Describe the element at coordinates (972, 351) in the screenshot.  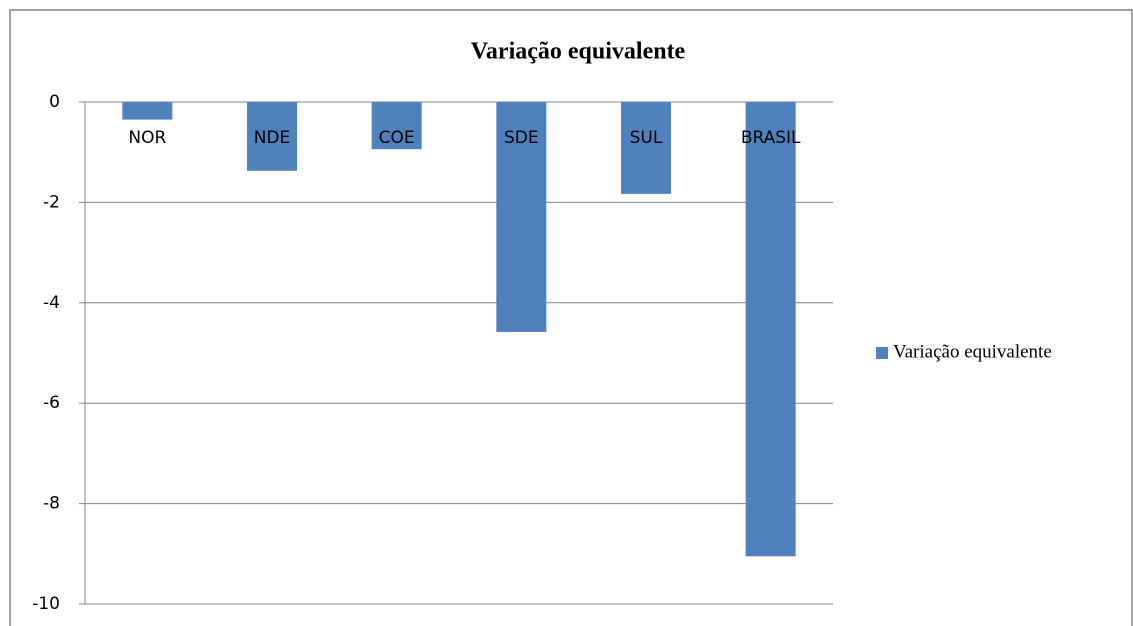
I see `legend-label: Variação equivalente` at that location.